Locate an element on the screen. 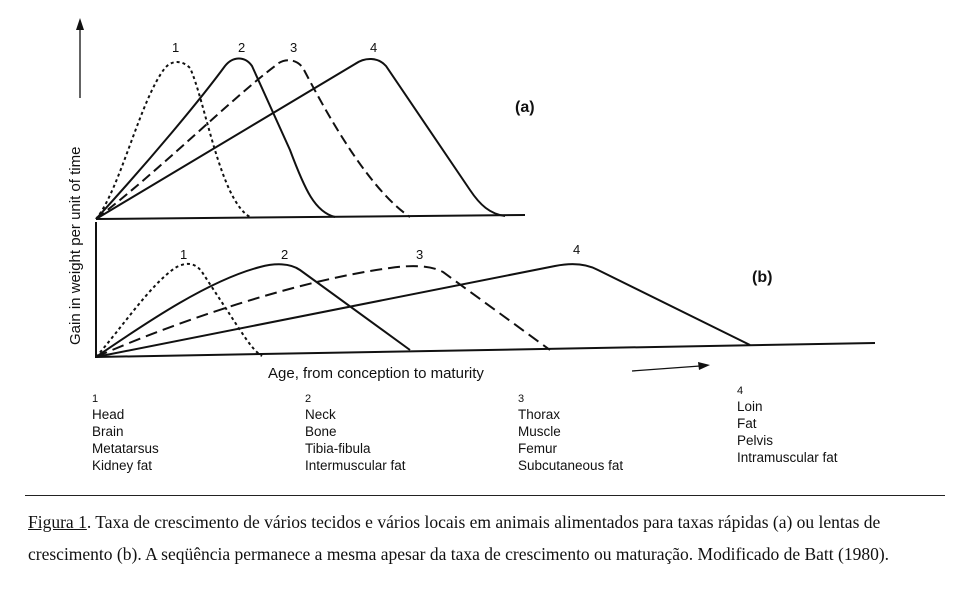  baseline-b is located at coordinates (485, 350).